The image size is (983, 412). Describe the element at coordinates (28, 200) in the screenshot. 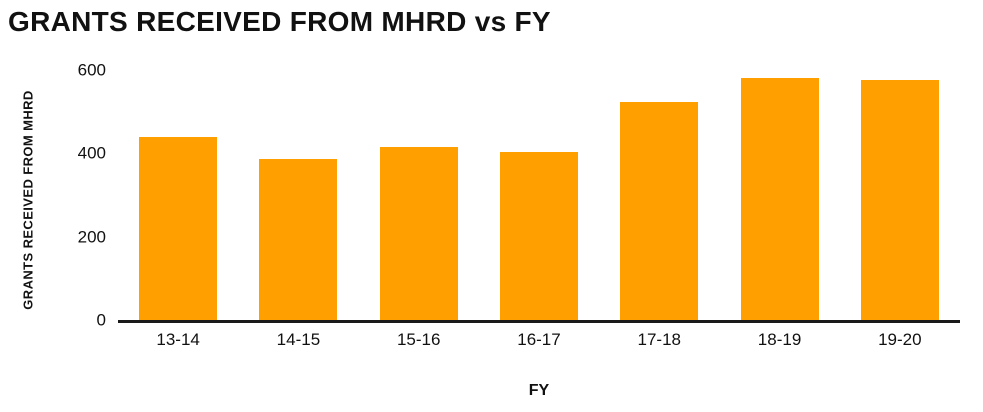

I see `y-axis-title: GRANTS RECEIVED FROM MHRD` at that location.